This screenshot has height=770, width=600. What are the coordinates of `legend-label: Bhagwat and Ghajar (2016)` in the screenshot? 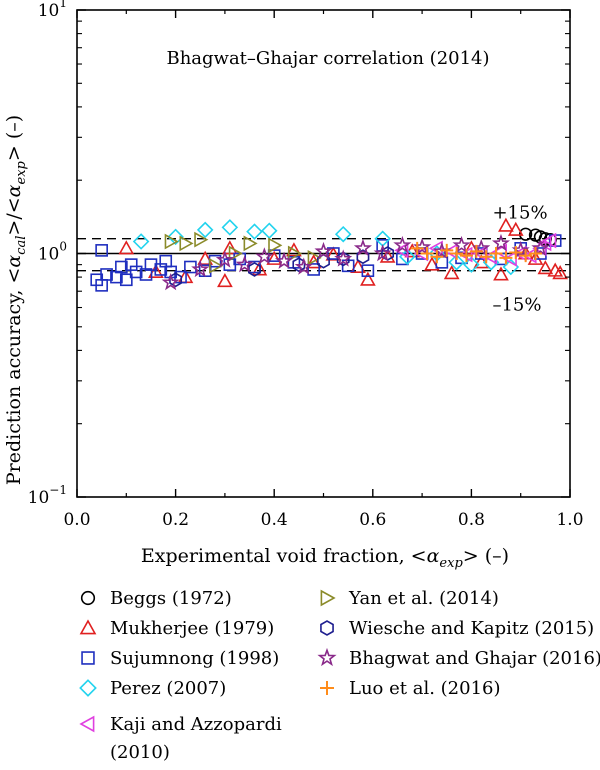 It's located at (474, 658).